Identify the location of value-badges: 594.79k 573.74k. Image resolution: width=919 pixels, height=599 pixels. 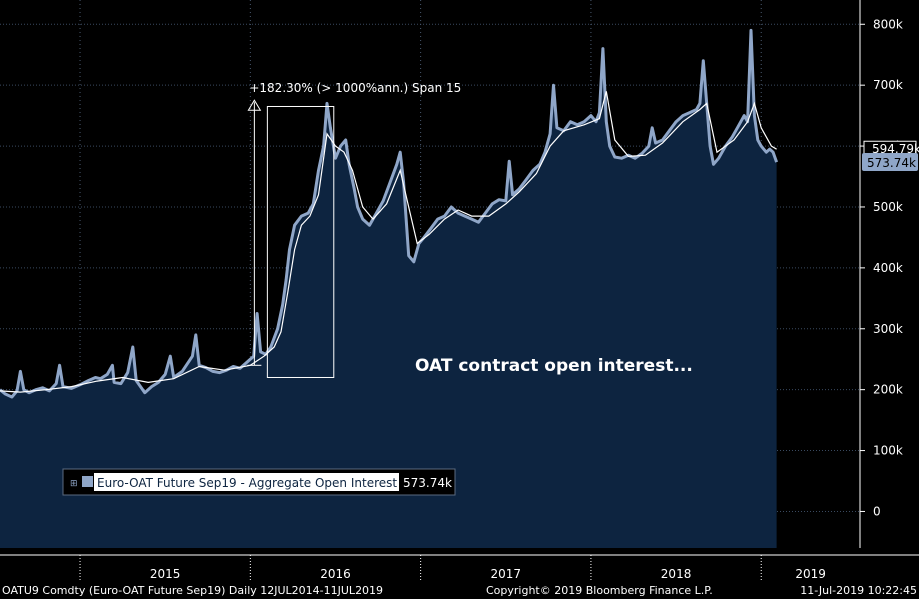
(890, 156).